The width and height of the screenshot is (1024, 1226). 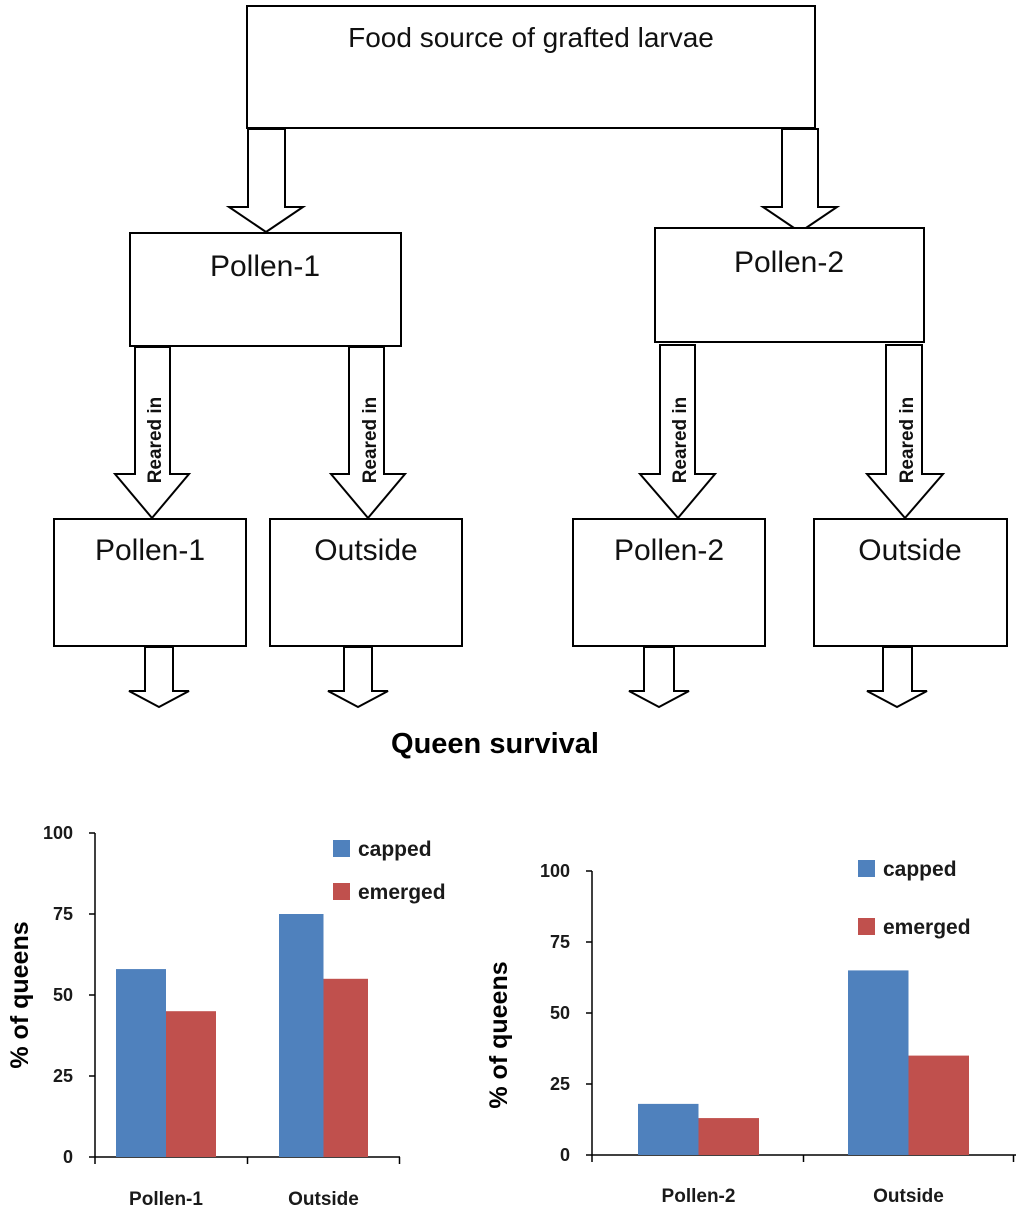 What do you see at coordinates (265, 289) in the screenshot?
I see `pollen-1-box` at bounding box center [265, 289].